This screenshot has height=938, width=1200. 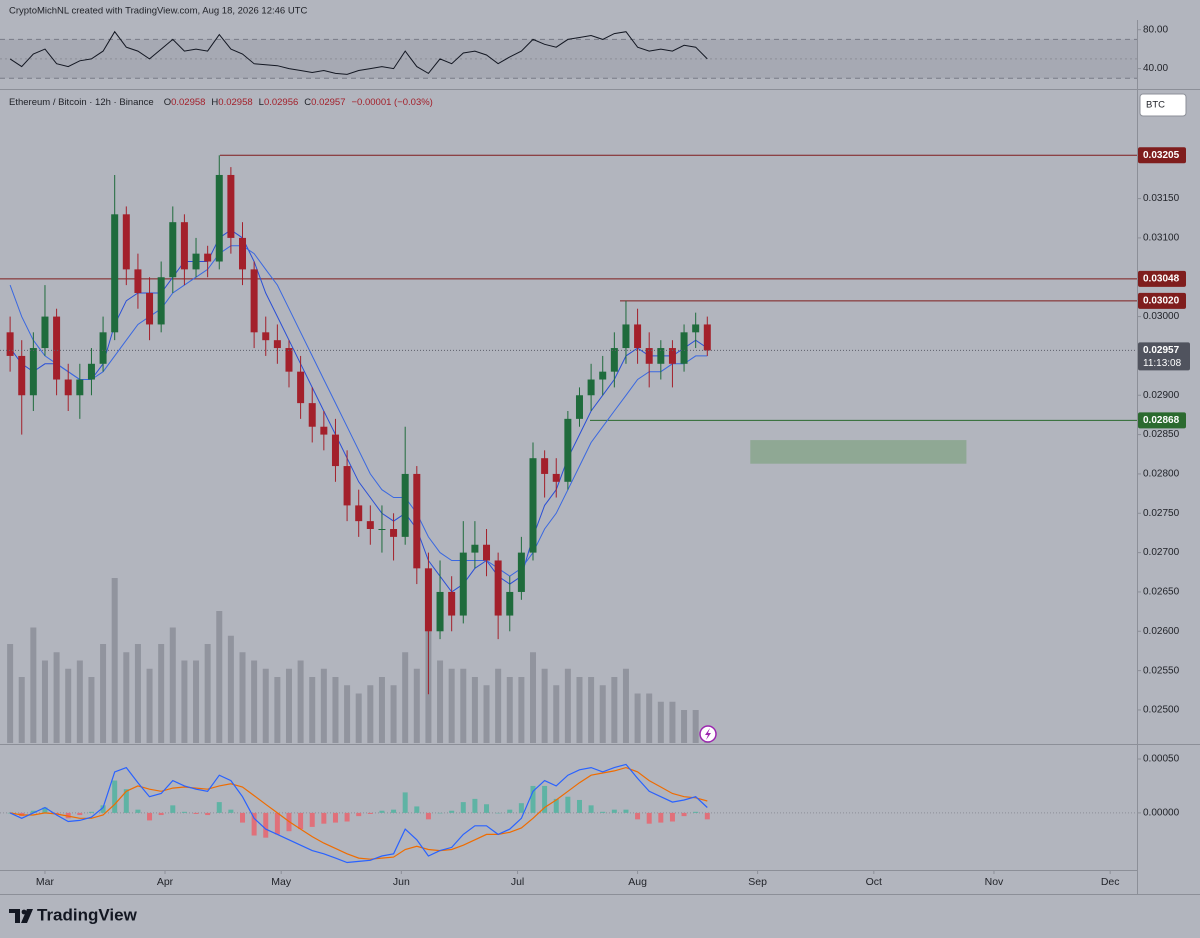 I want to click on x-tick-label: Nov, so click(x=994, y=882).